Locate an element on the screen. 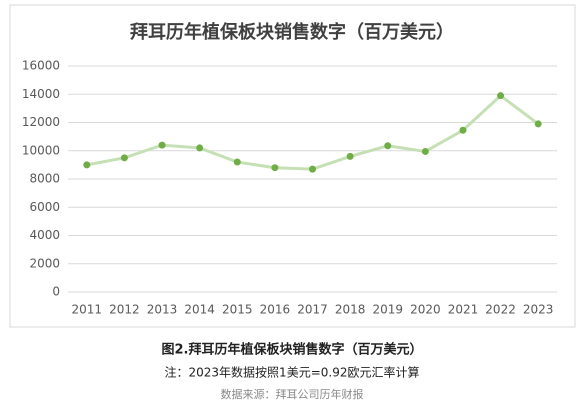 This screenshot has width=583, height=411. y-tick-label: 2000 is located at coordinates (44, 263).